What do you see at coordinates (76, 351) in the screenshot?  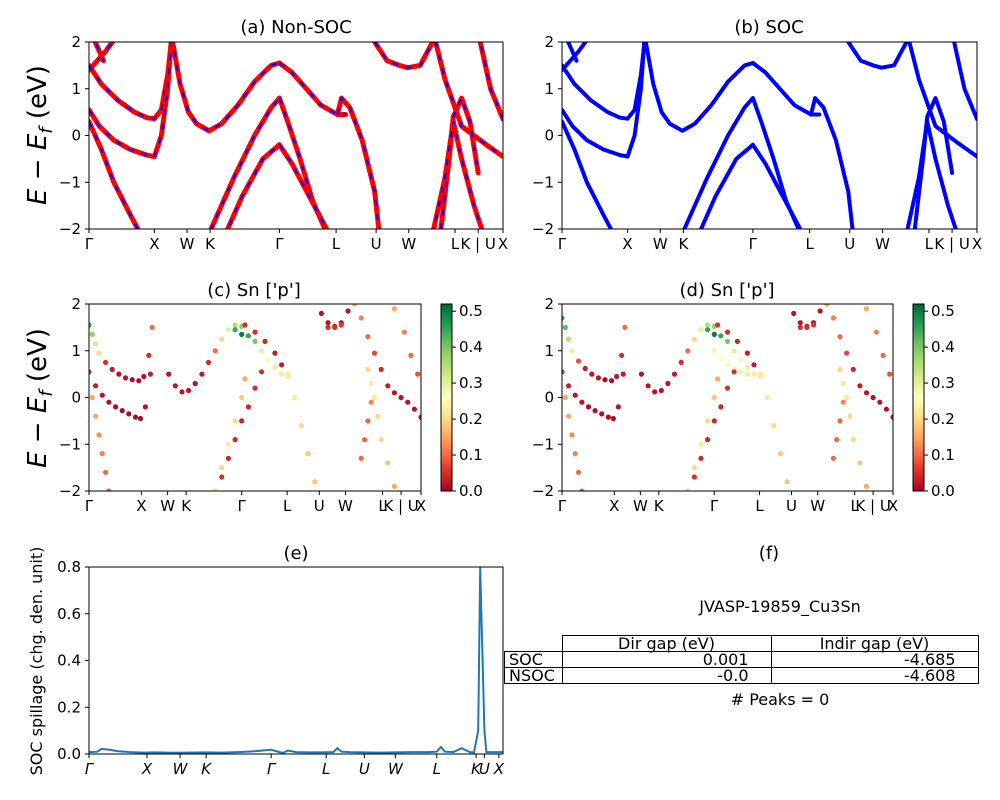 I see `y-tick-label: 1` at bounding box center [76, 351].